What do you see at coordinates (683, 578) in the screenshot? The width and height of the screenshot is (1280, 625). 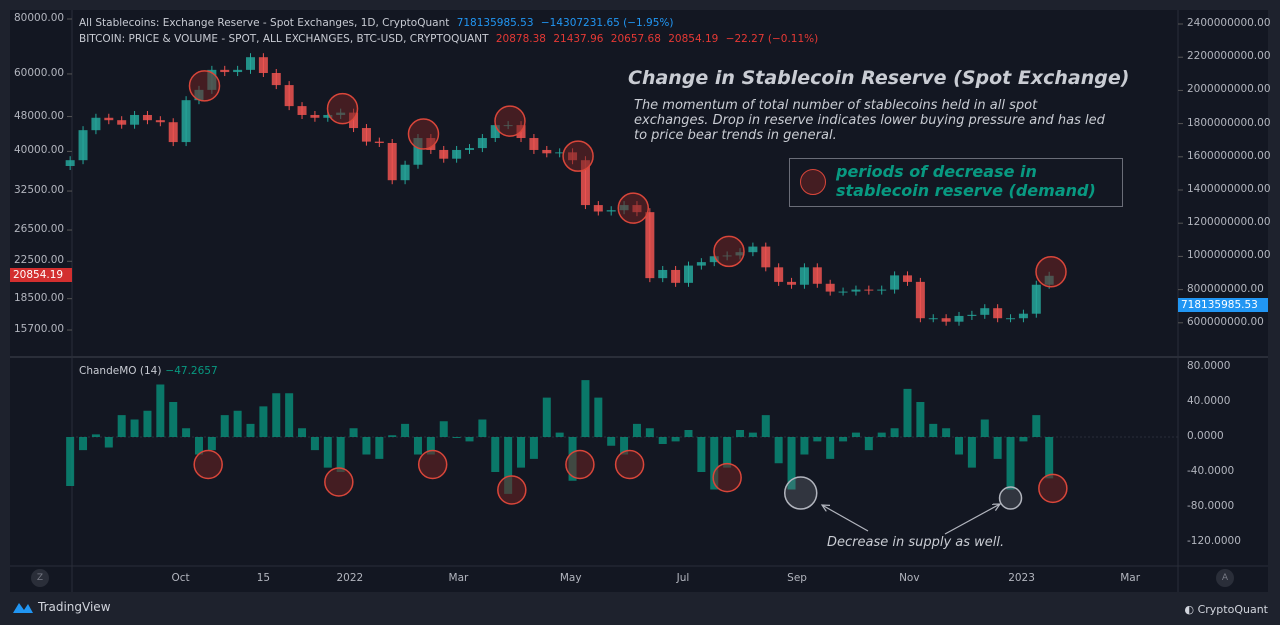 I see `time-axis-tick: Jul` at bounding box center [683, 578].